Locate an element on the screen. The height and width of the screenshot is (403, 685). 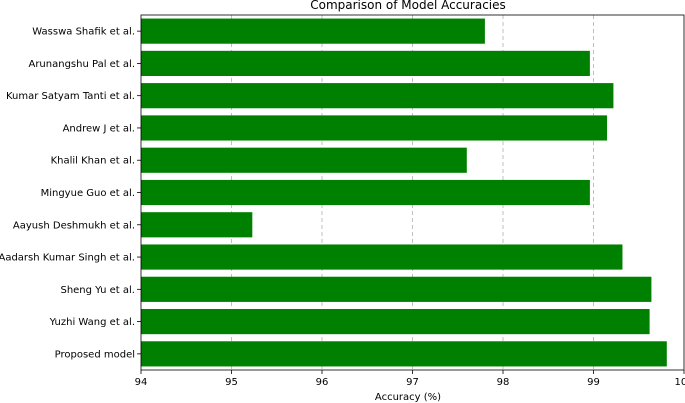
y-tick-label: Proposed model is located at coordinates (95, 354).